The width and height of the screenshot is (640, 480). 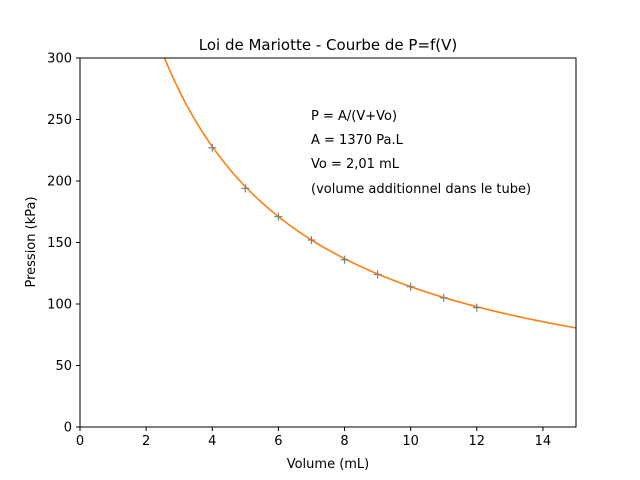 What do you see at coordinates (344, 441) in the screenshot?
I see `x-tick-label: 8` at bounding box center [344, 441].